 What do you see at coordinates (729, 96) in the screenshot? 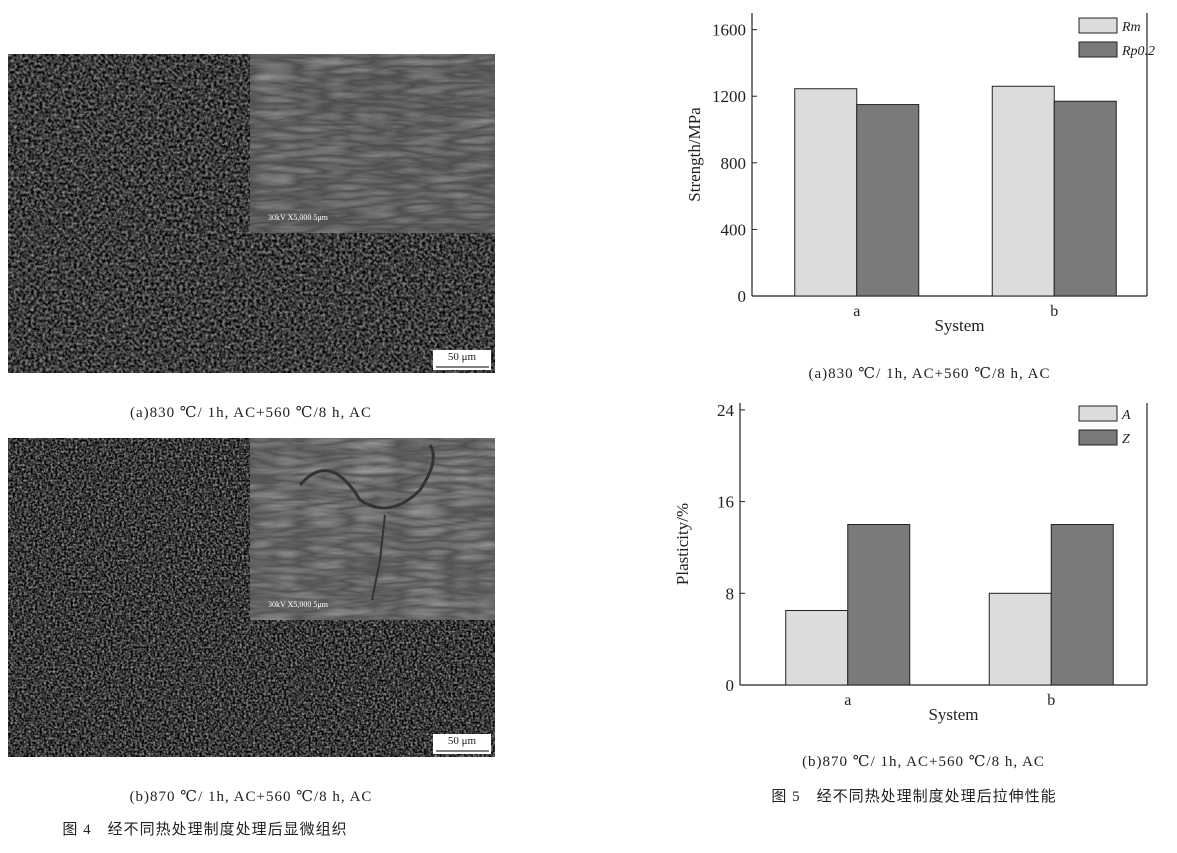
I see `y-tick-label: 1200` at bounding box center [729, 96].